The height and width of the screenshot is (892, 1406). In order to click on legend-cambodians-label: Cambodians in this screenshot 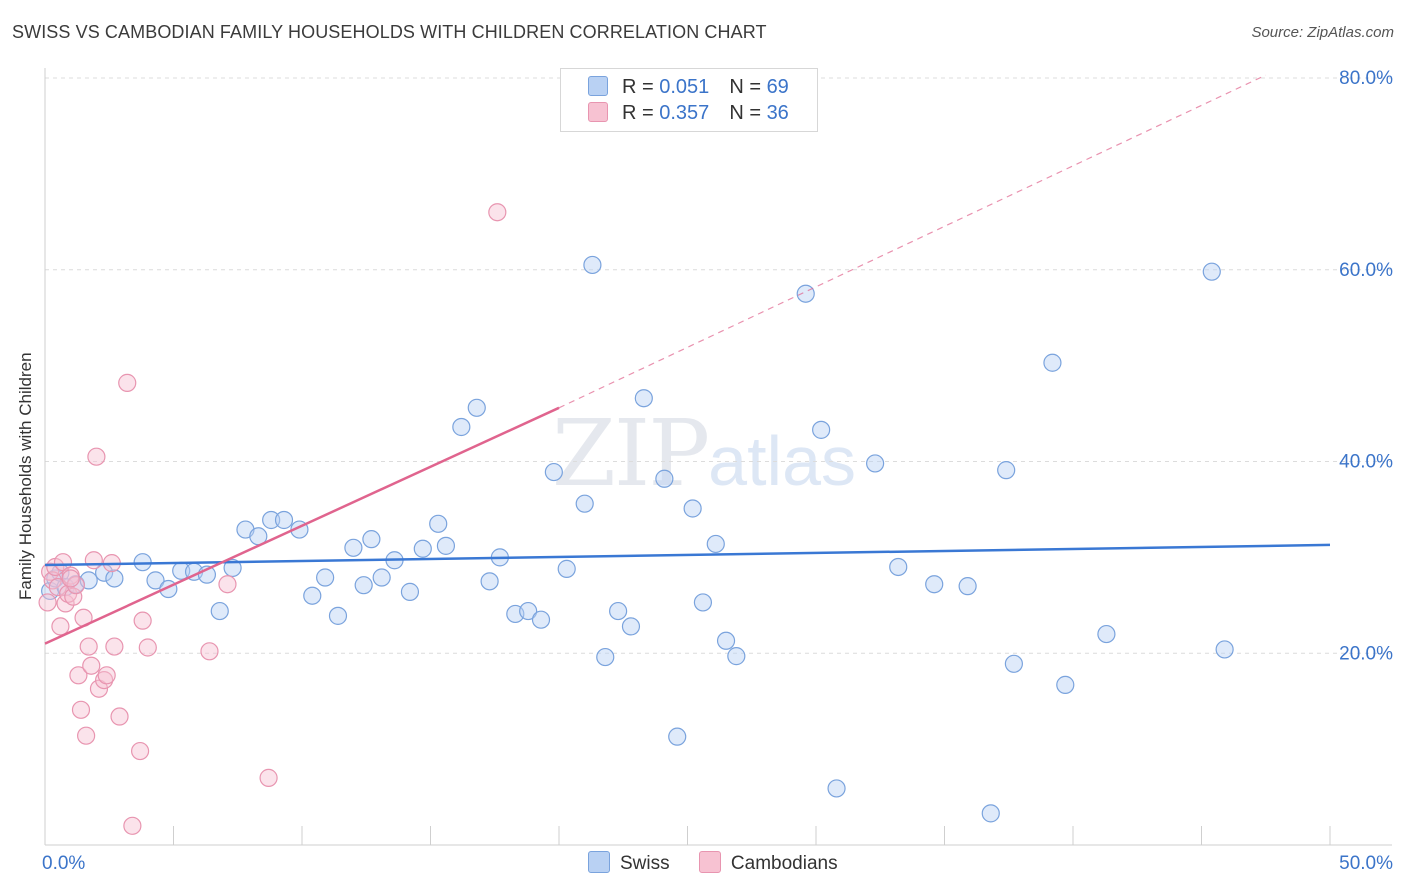, I will do `click(784, 863)`.